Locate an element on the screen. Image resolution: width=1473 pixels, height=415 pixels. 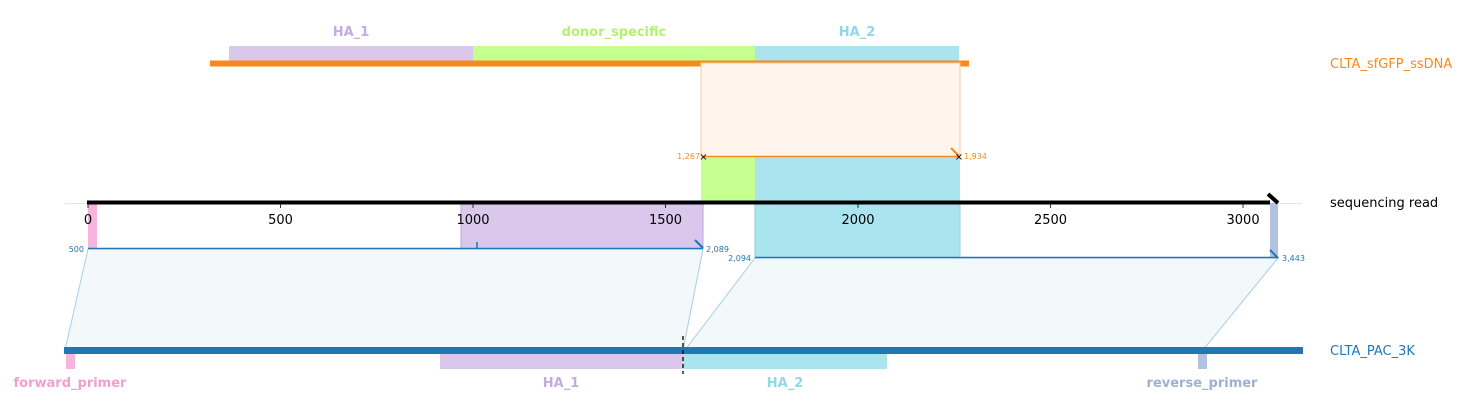
ssdna-ha1-feature is located at coordinates (351, 54).